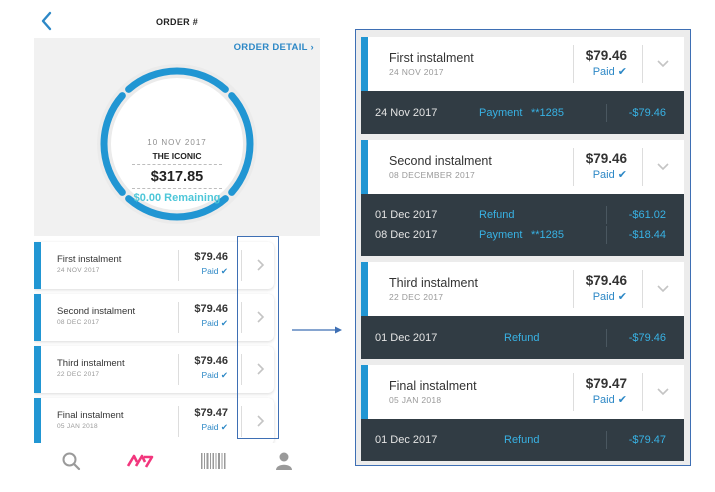 Image resolution: width=715 pixels, height=492 pixels. What do you see at coordinates (312, 47) in the screenshot?
I see `chevron-right-icon: ›` at bounding box center [312, 47].